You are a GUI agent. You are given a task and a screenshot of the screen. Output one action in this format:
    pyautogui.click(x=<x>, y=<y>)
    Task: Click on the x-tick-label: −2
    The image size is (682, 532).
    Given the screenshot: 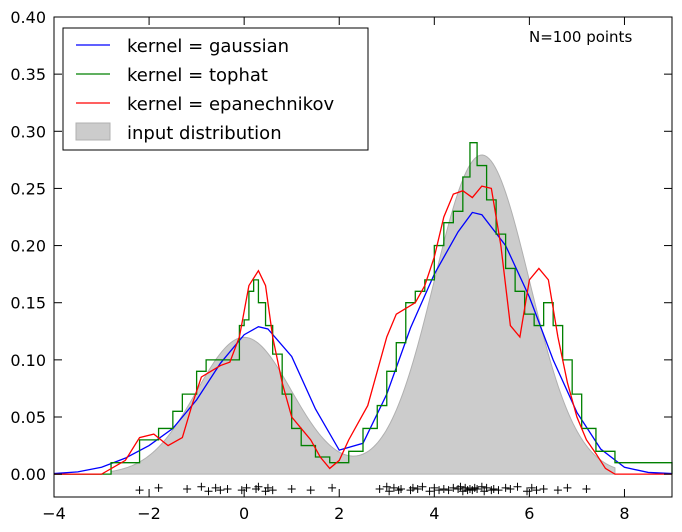 What is the action you would take?
    pyautogui.click(x=149, y=513)
    